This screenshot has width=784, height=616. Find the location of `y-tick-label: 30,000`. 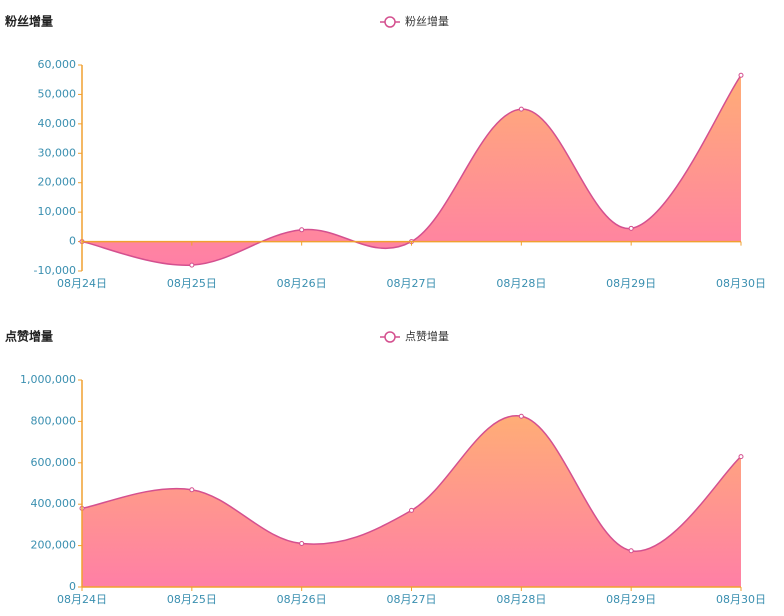

y-tick-label: 30,000 is located at coordinates (57, 152).